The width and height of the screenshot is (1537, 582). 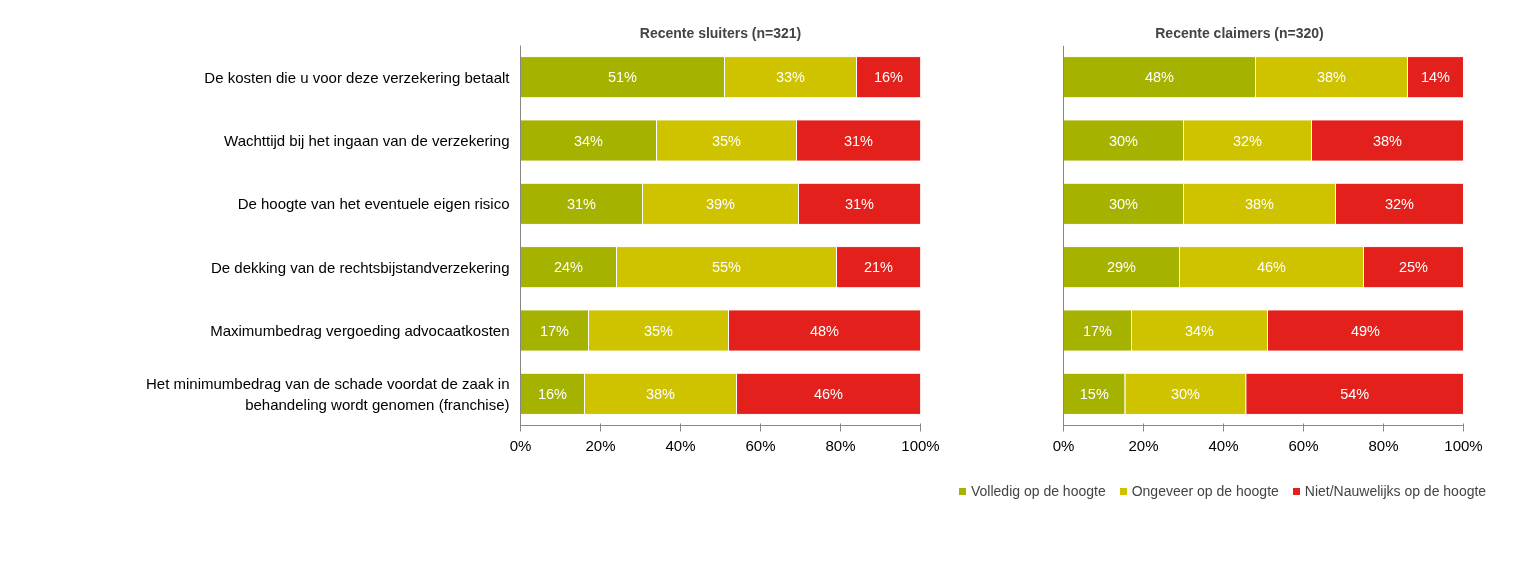 I want to click on legend-label: Ongeveer op de hoogte, so click(x=1205, y=491).